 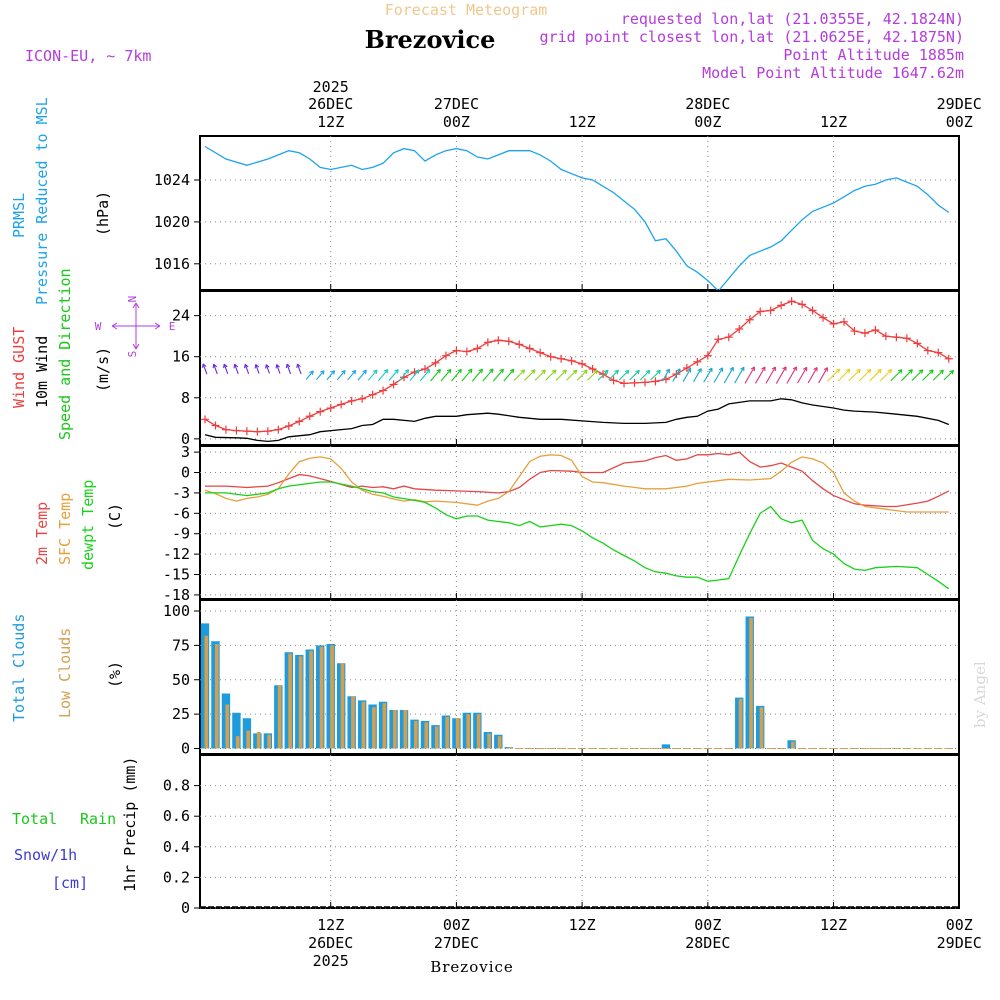 I want to click on panel-frame, so click(x=579, y=522).